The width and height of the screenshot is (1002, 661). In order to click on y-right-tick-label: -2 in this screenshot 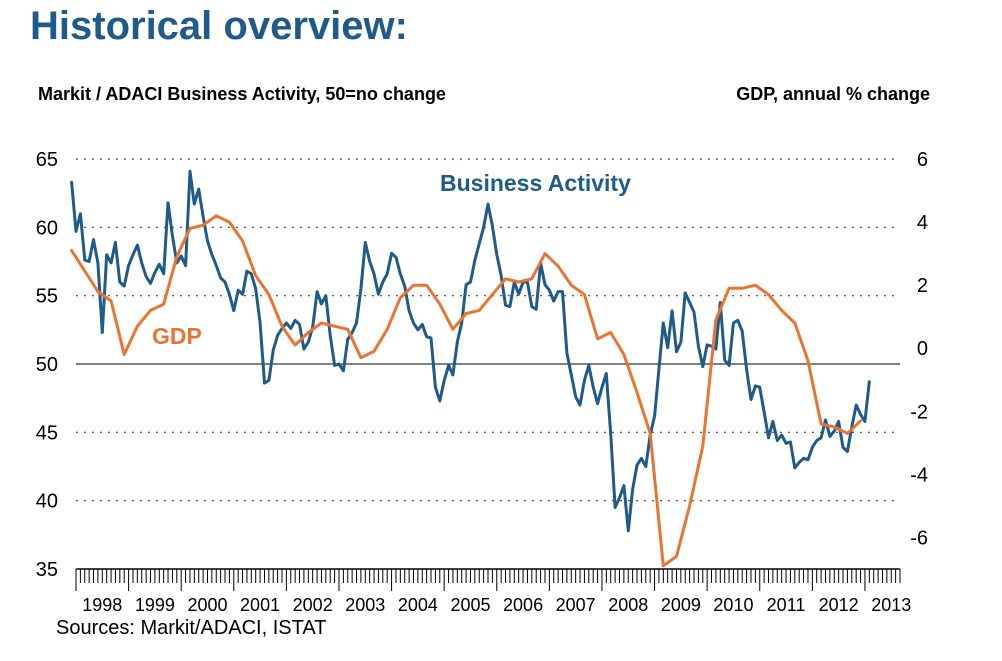, I will do `click(919, 412)`.